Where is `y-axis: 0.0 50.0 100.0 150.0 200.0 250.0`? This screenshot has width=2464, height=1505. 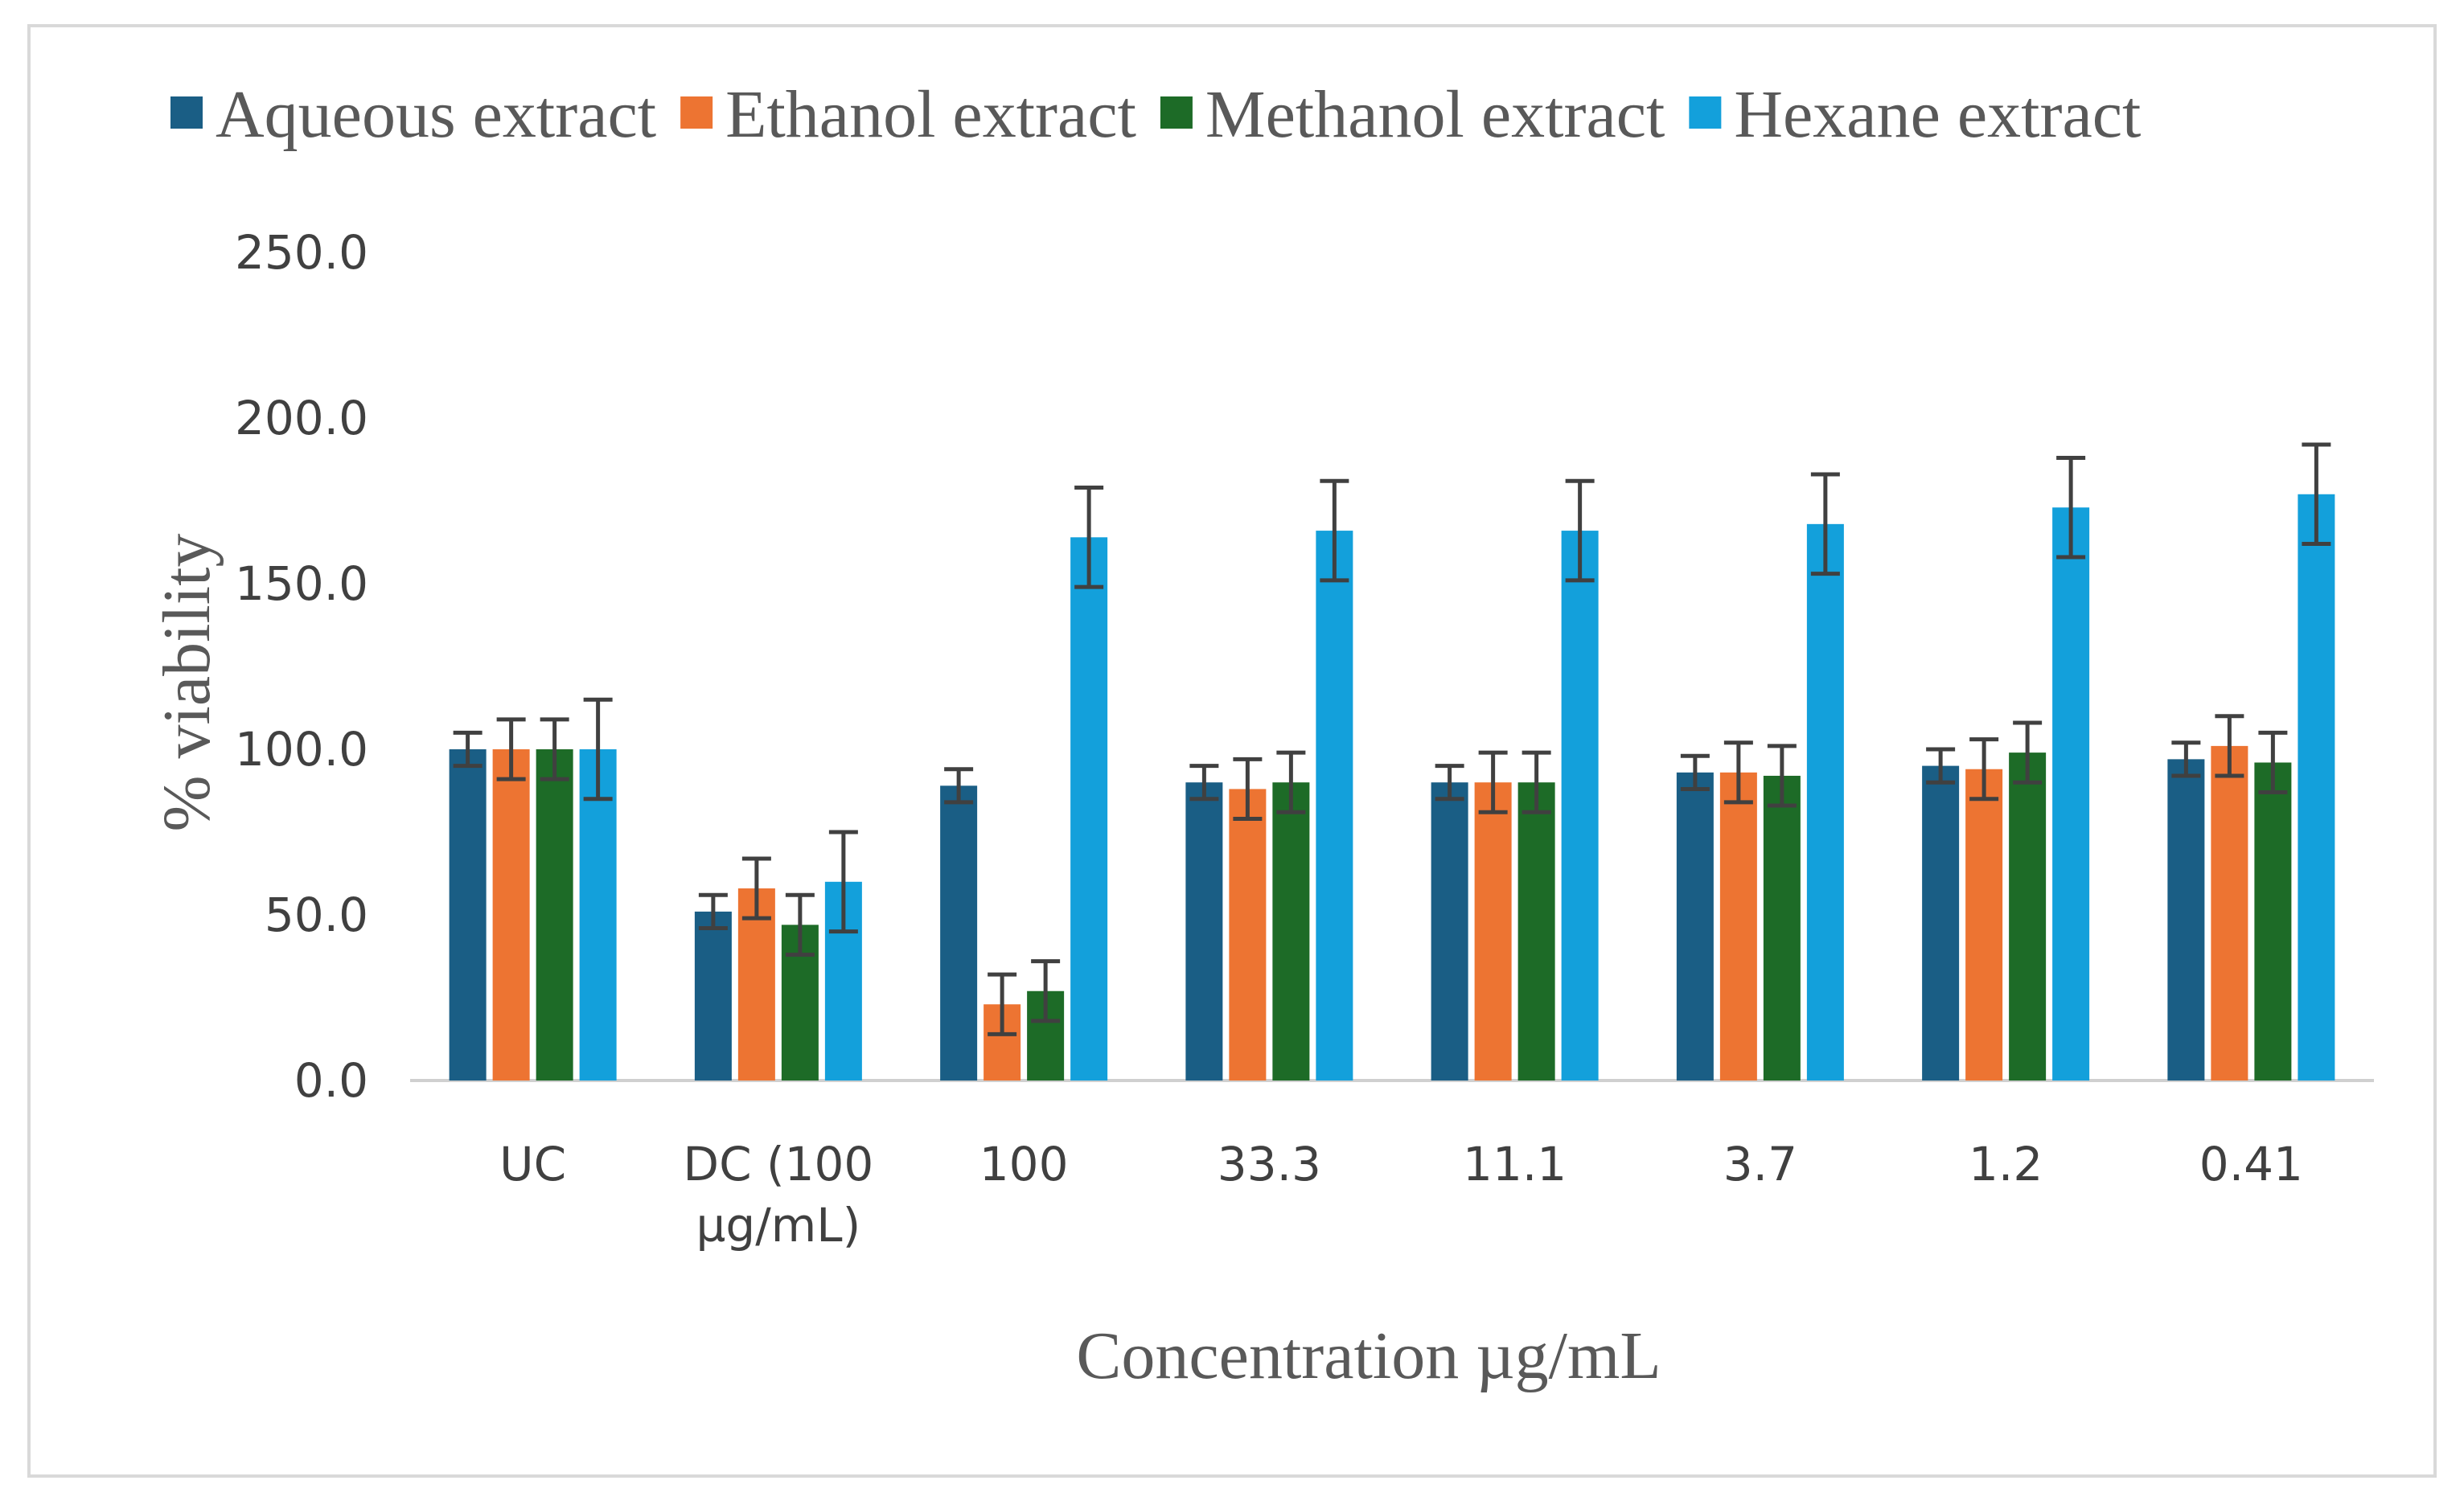
y-axis: 0.0 50.0 100.0 150.0 200.0 250.0 is located at coordinates (301, 666).